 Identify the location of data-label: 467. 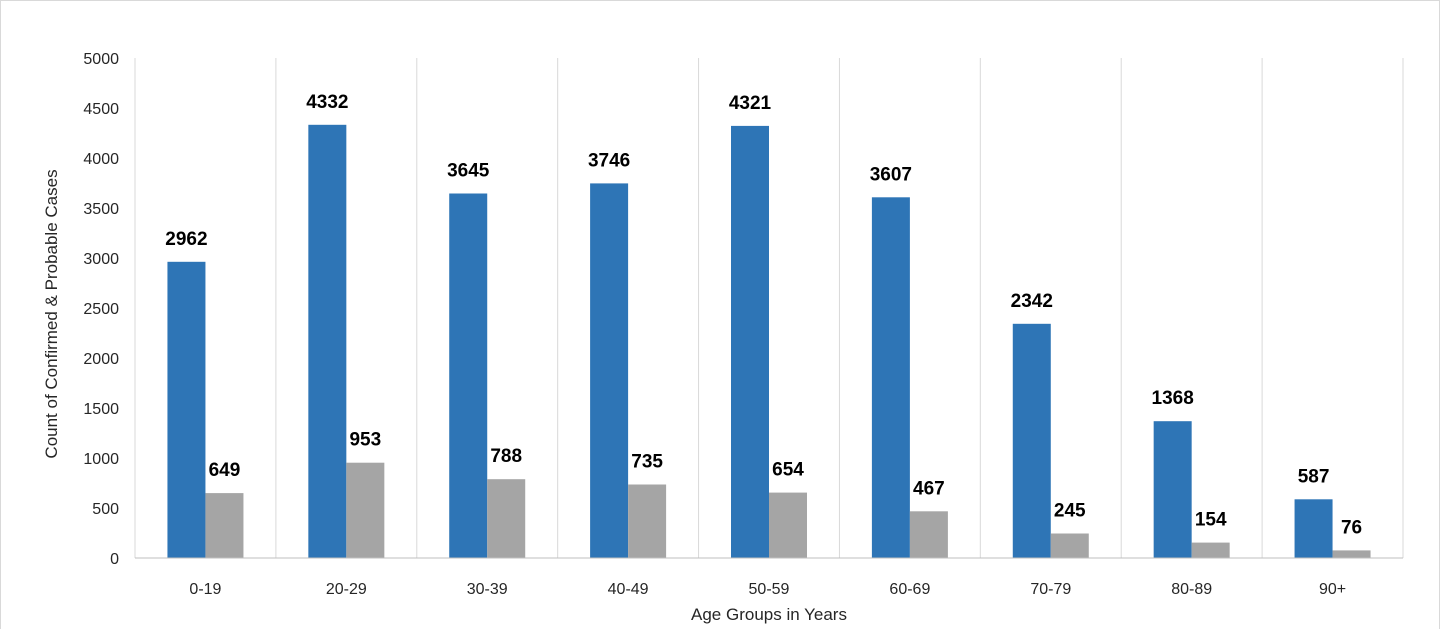
(929, 488).